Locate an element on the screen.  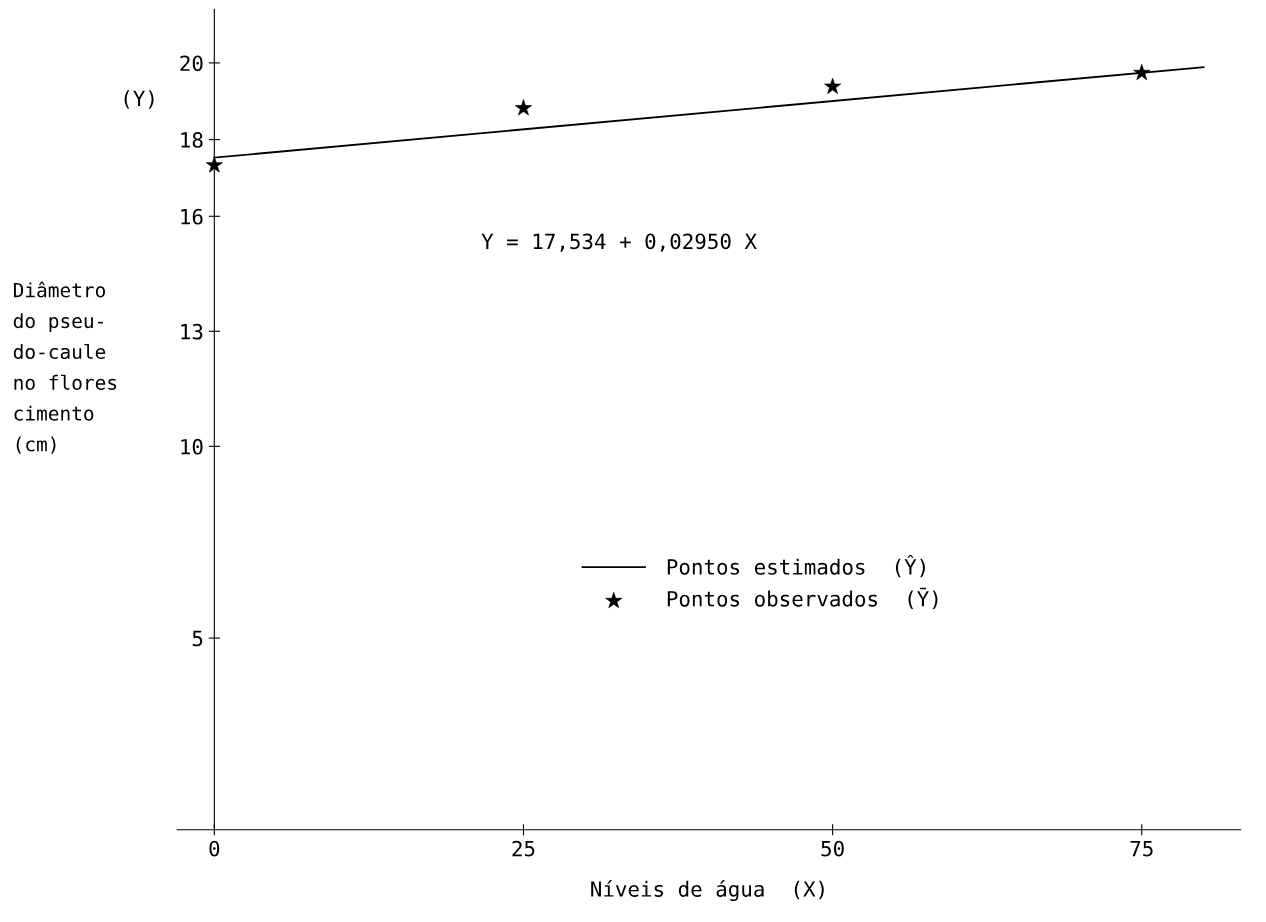
text: (Y) is located at coordinates (139, 99).